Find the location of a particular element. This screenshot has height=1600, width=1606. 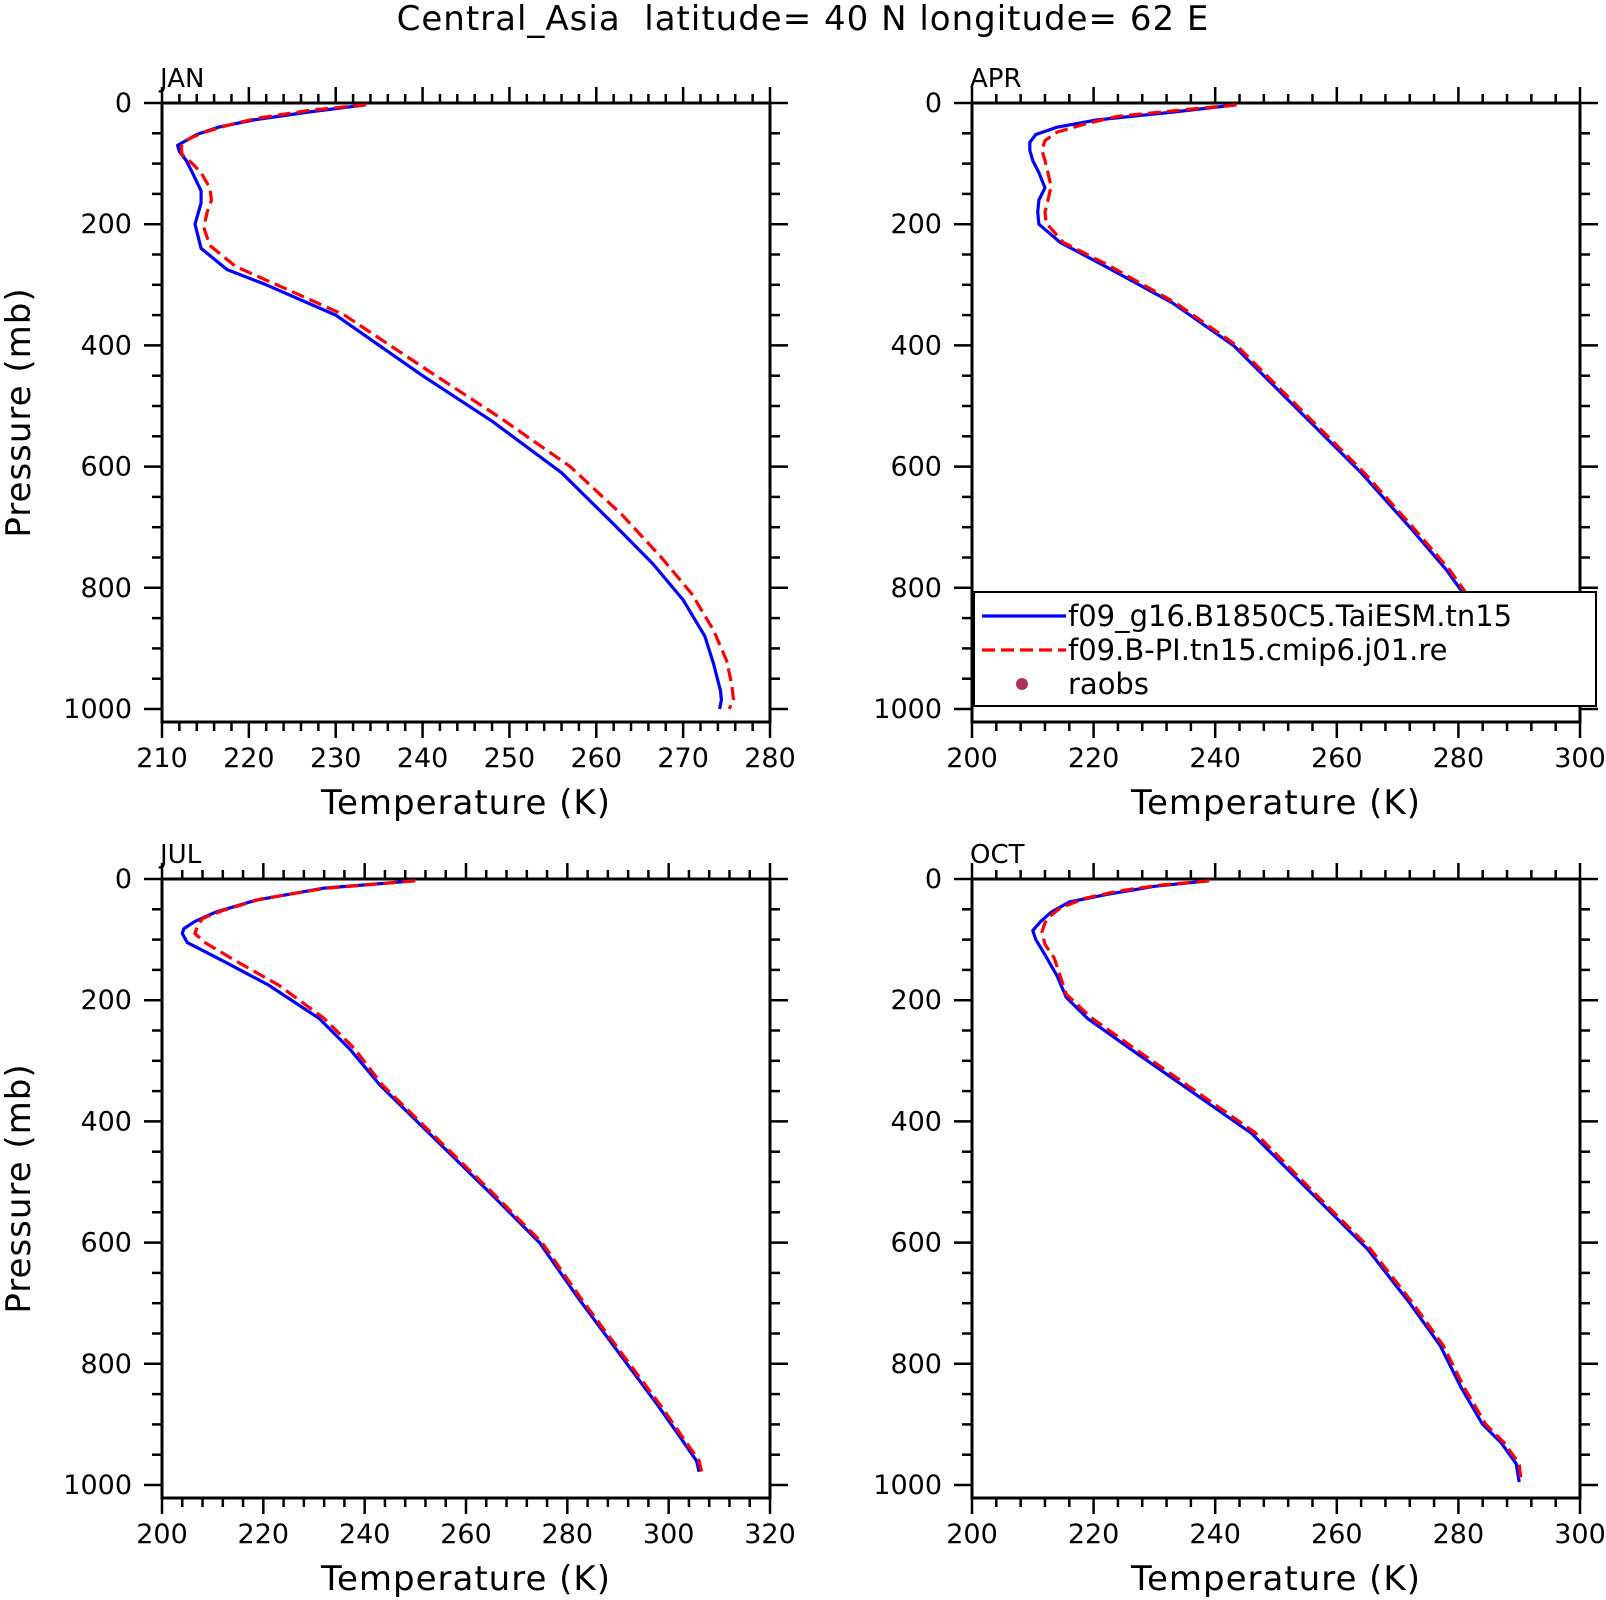

legend-label: raobs is located at coordinates (1108, 684).